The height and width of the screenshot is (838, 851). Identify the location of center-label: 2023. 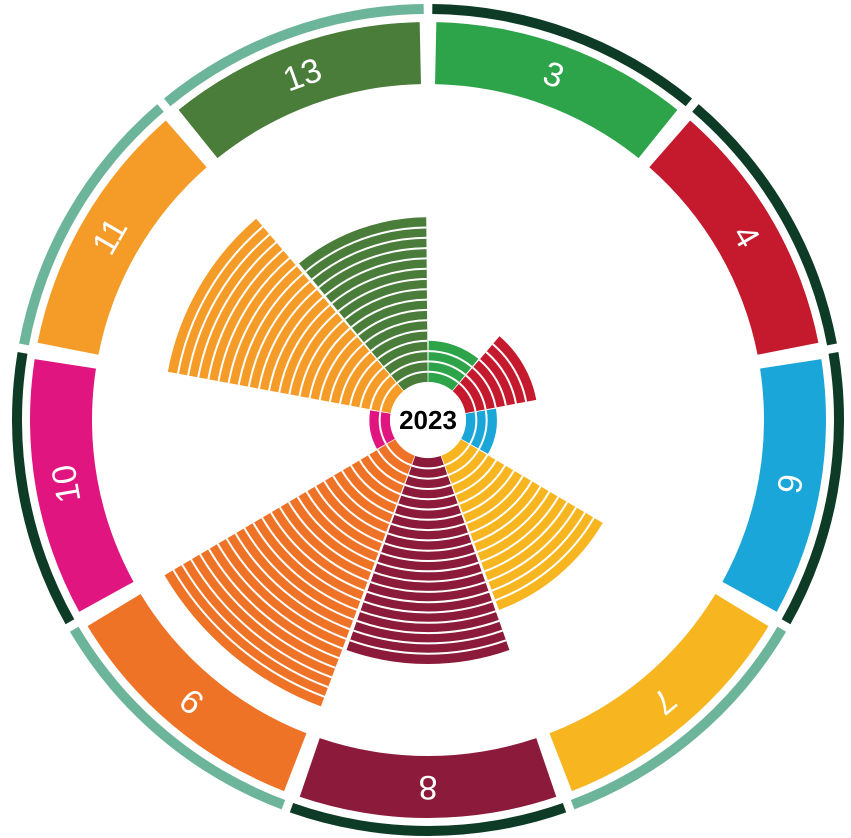
(428, 420).